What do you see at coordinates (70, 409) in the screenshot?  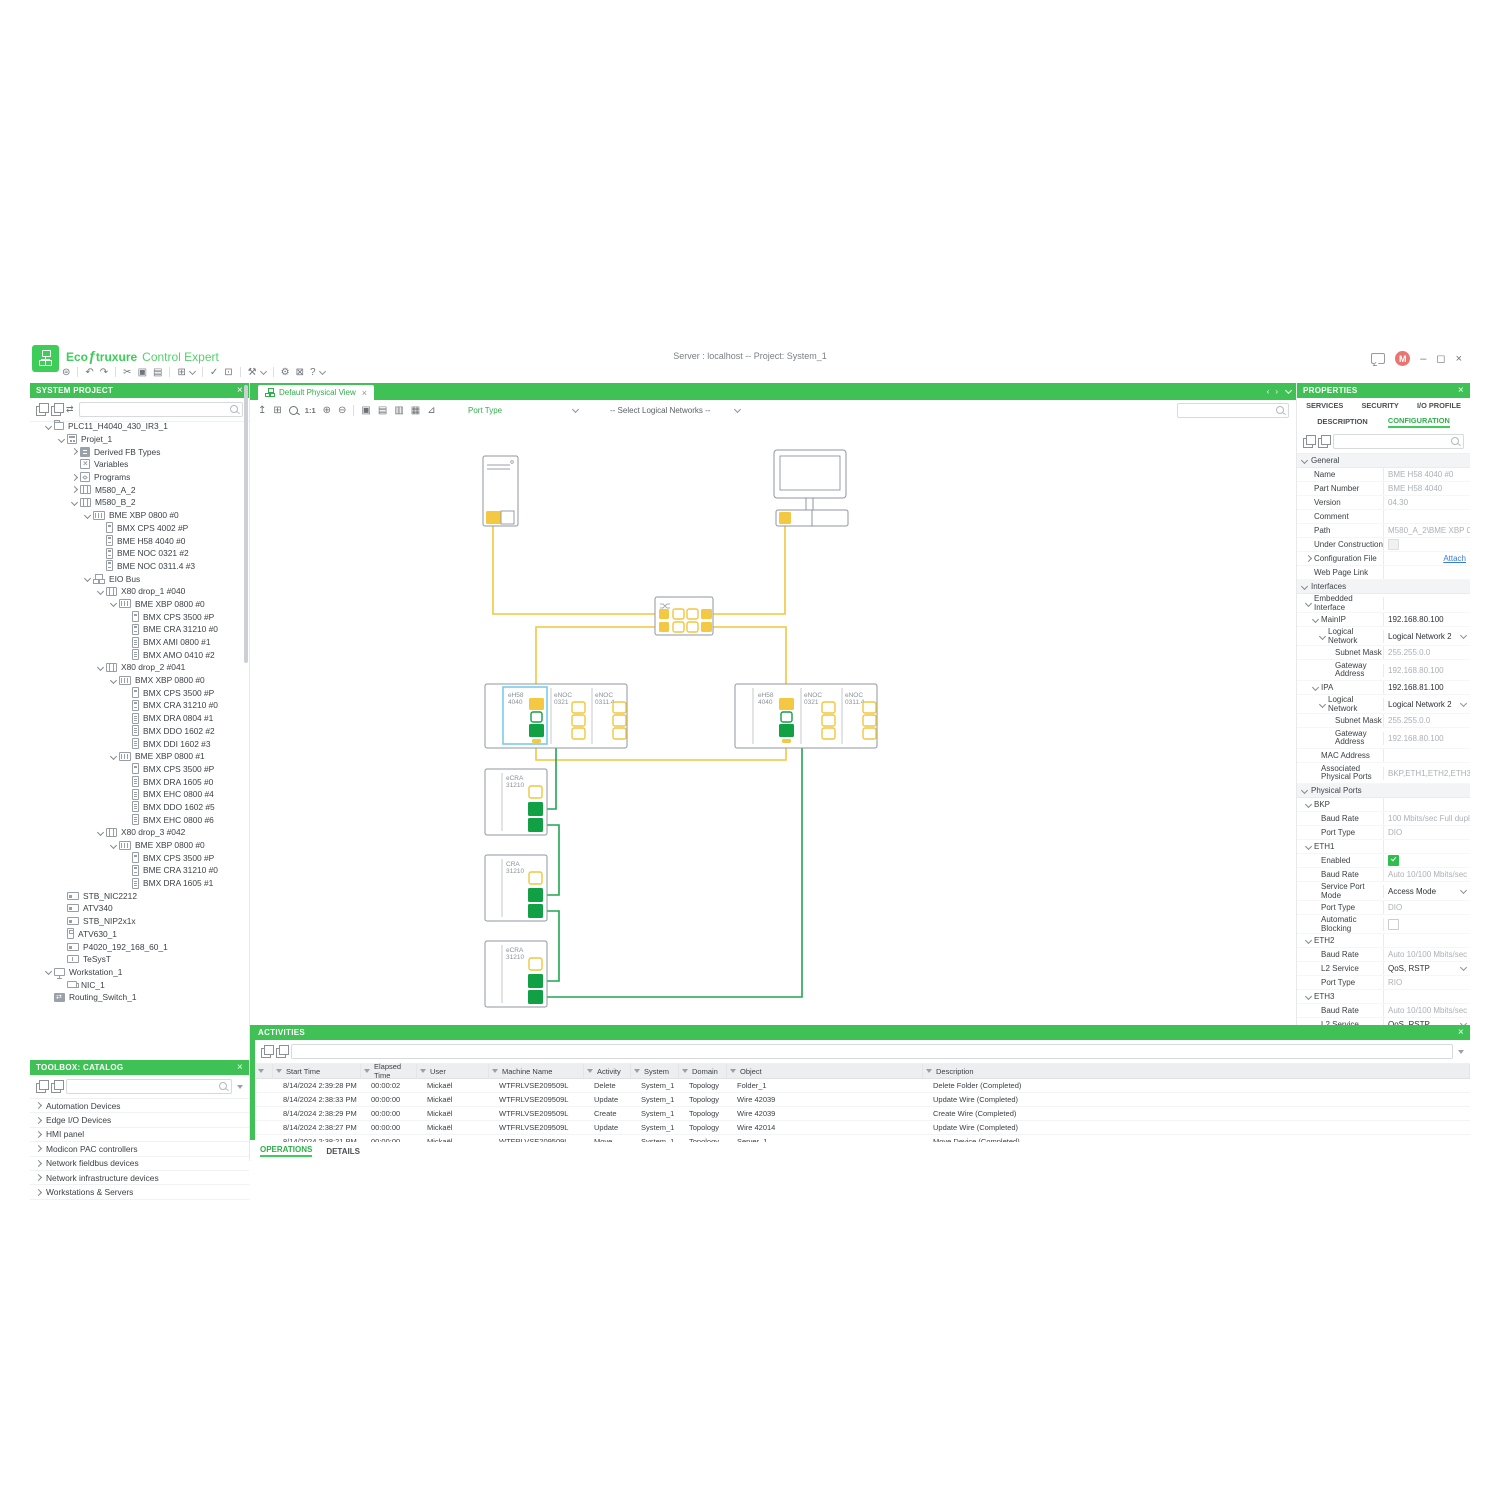 I see `sync-icon: ⇄` at bounding box center [70, 409].